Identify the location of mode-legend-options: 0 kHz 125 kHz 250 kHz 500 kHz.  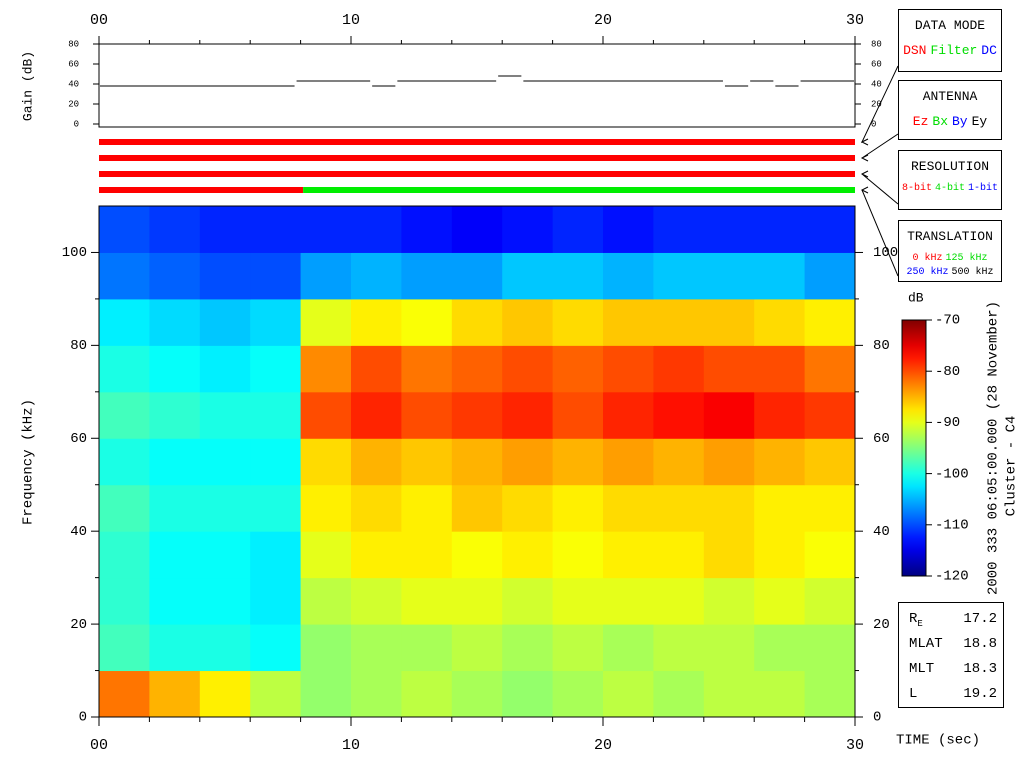
(950, 266).